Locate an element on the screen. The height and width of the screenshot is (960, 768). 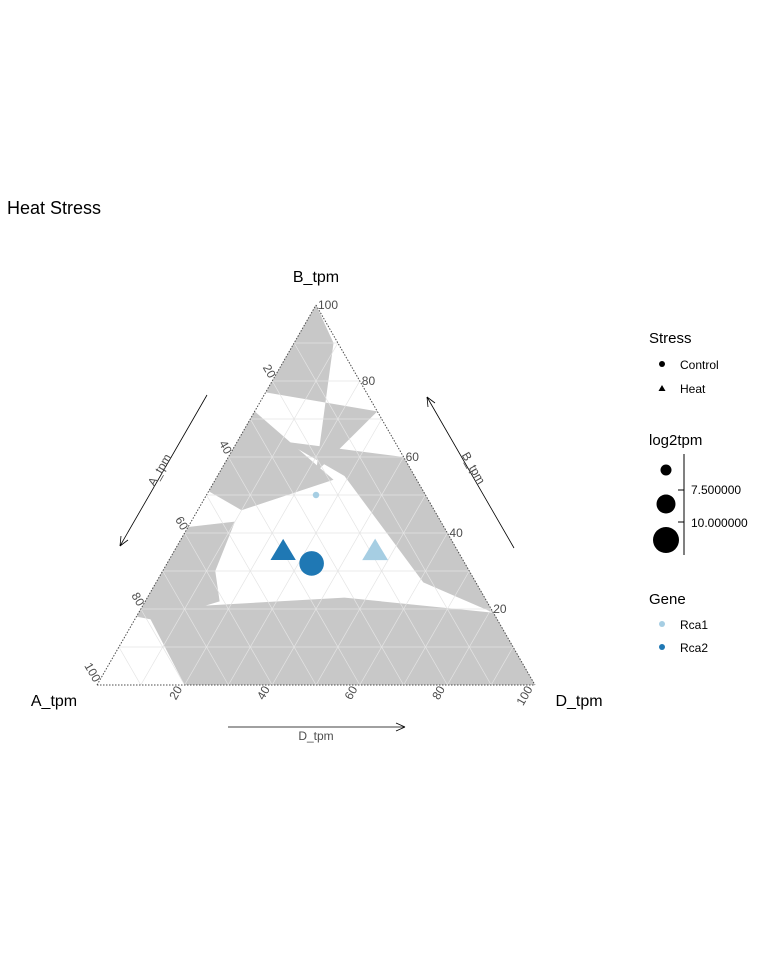
tick-d-60: 60 is located at coordinates (351, 692).